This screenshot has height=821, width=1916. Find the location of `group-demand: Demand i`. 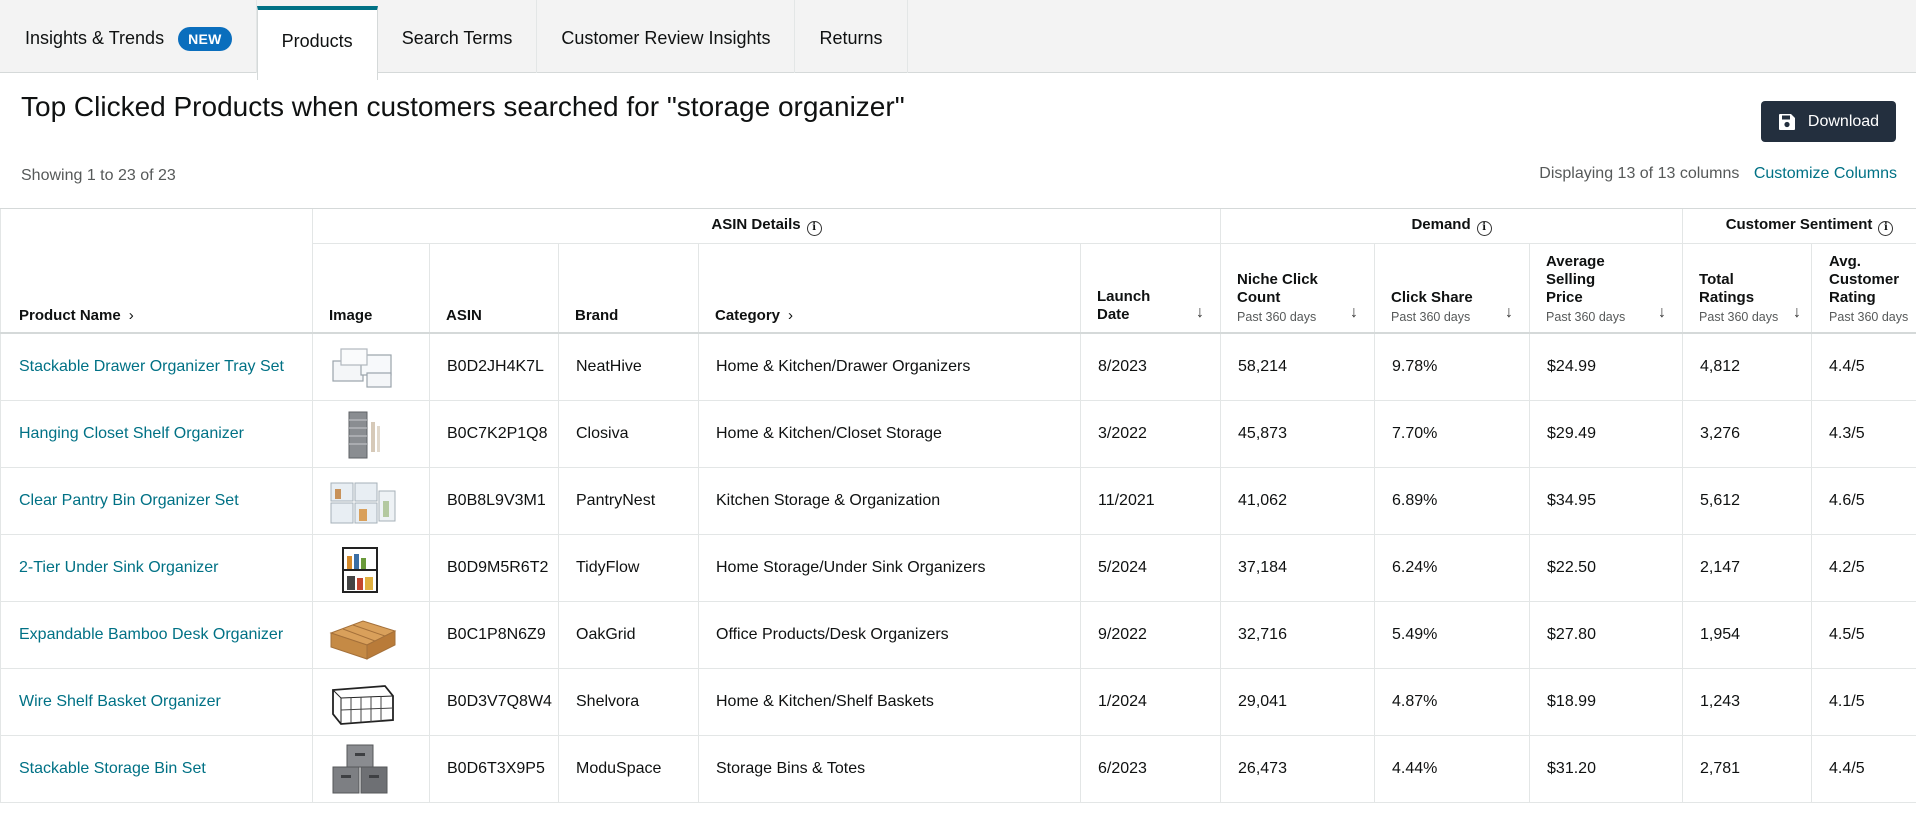

group-demand: Demand i is located at coordinates (1452, 226).